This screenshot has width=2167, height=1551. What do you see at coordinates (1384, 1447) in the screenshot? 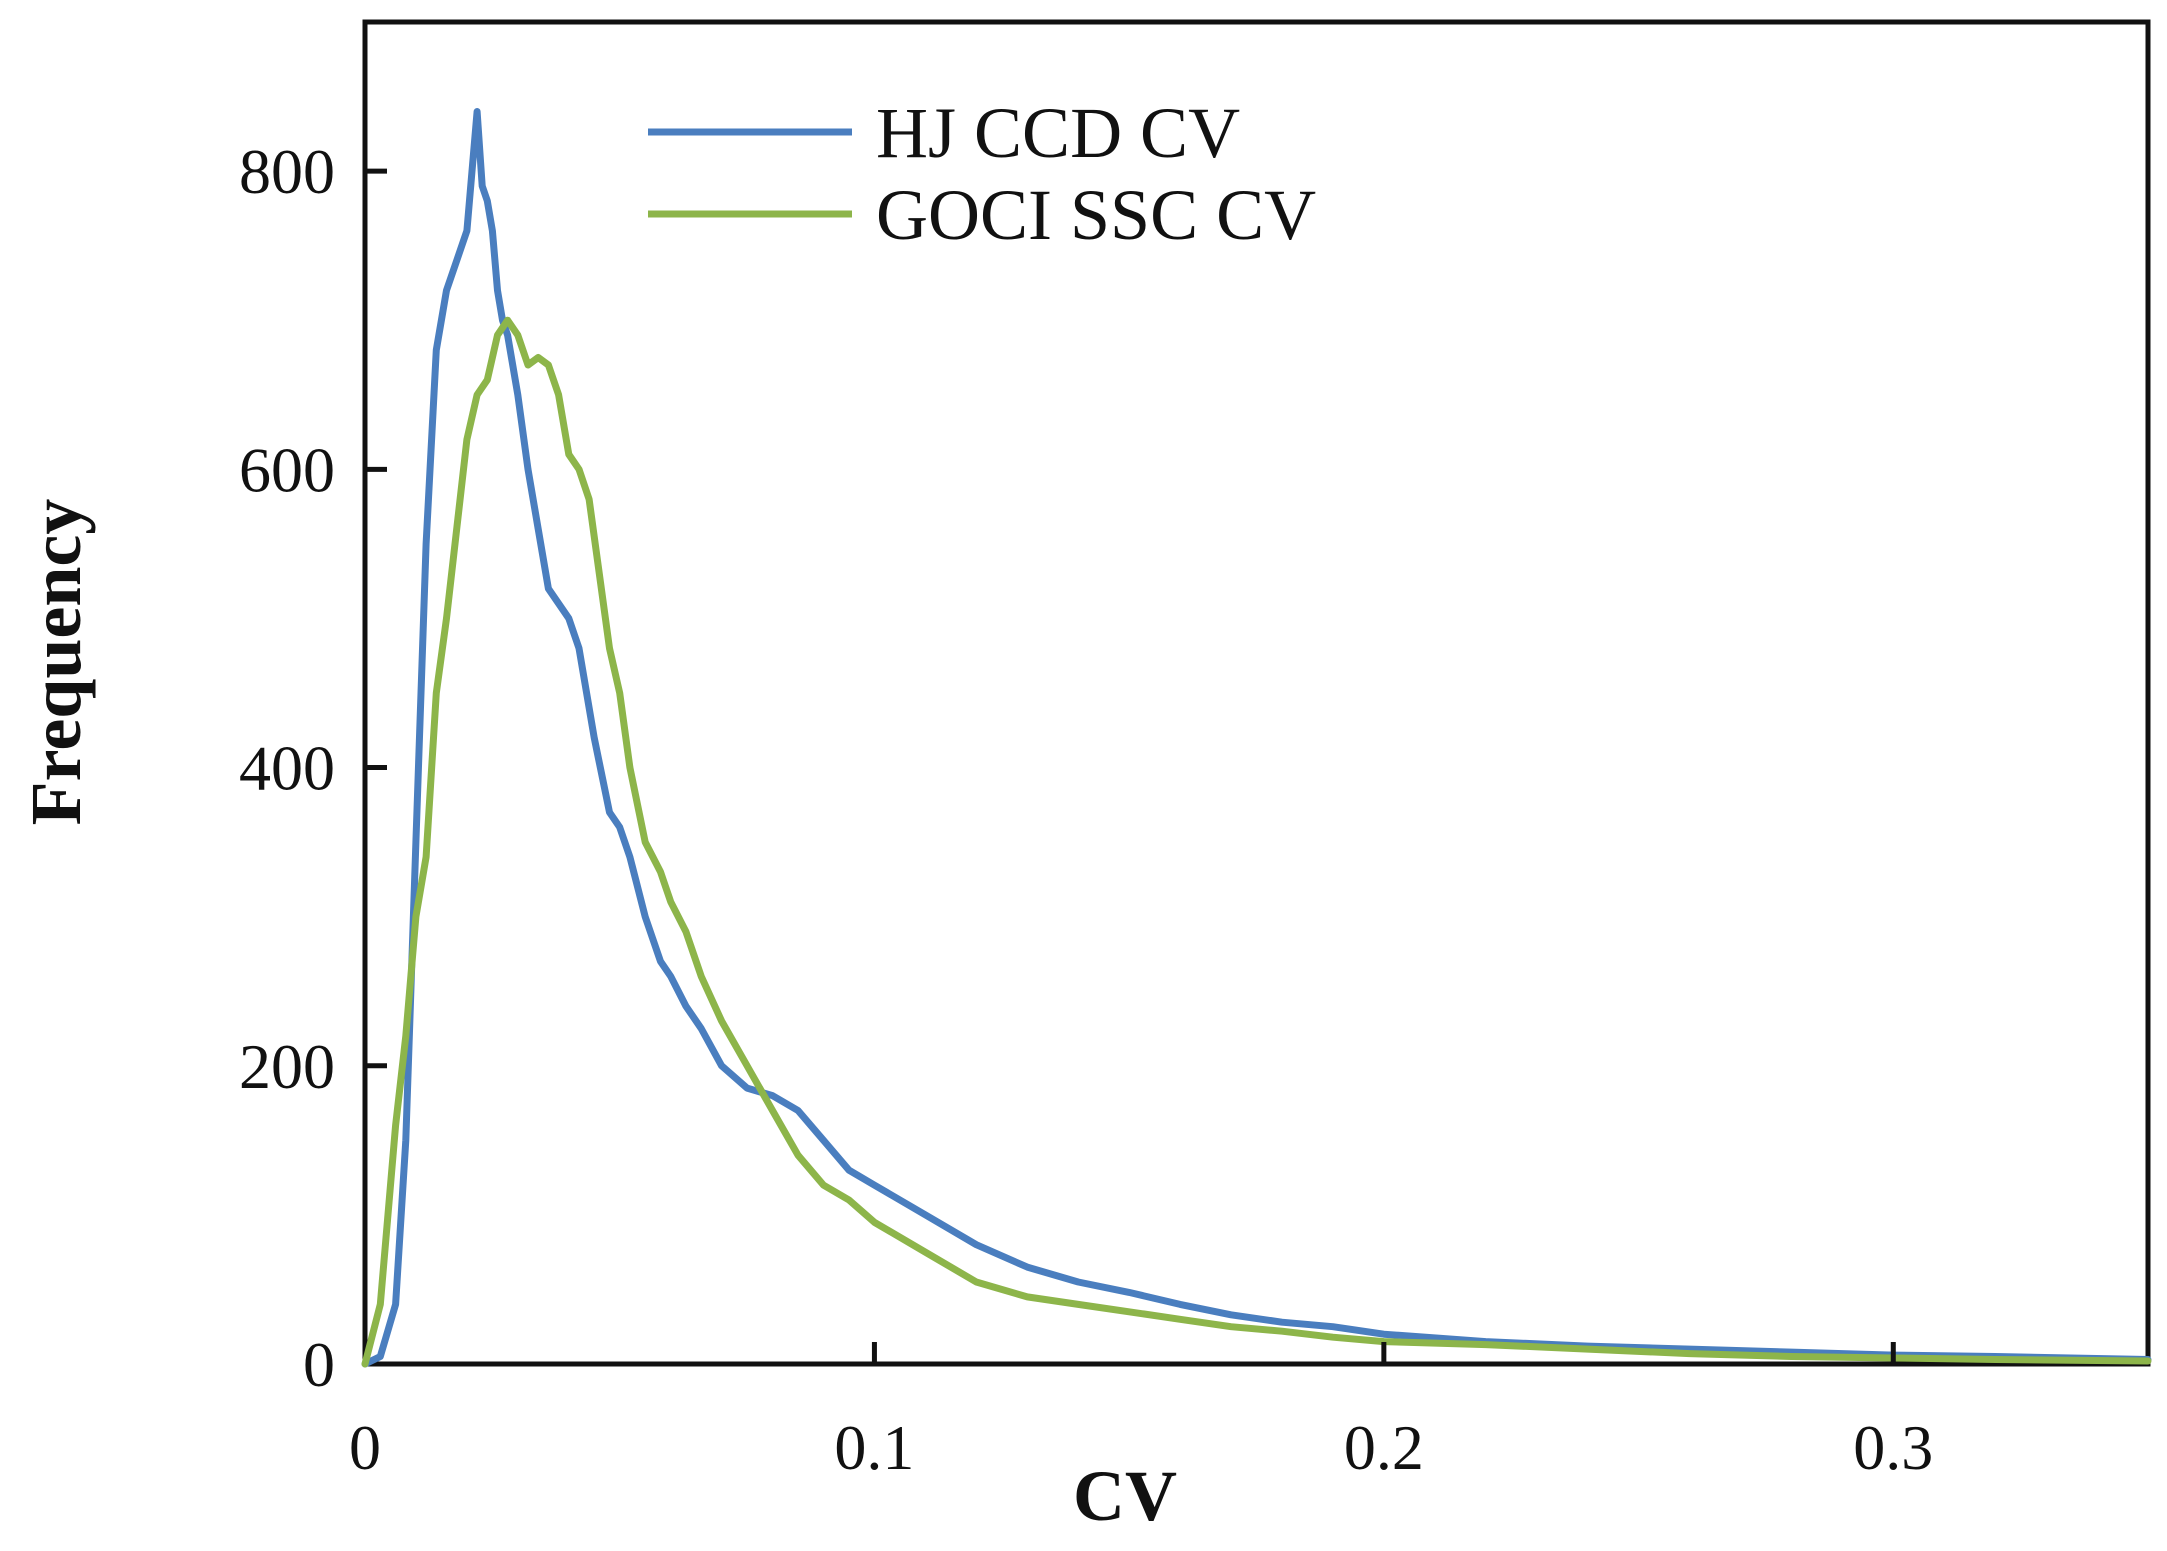
I see `x-tick-label: 0.2` at bounding box center [1384, 1447].